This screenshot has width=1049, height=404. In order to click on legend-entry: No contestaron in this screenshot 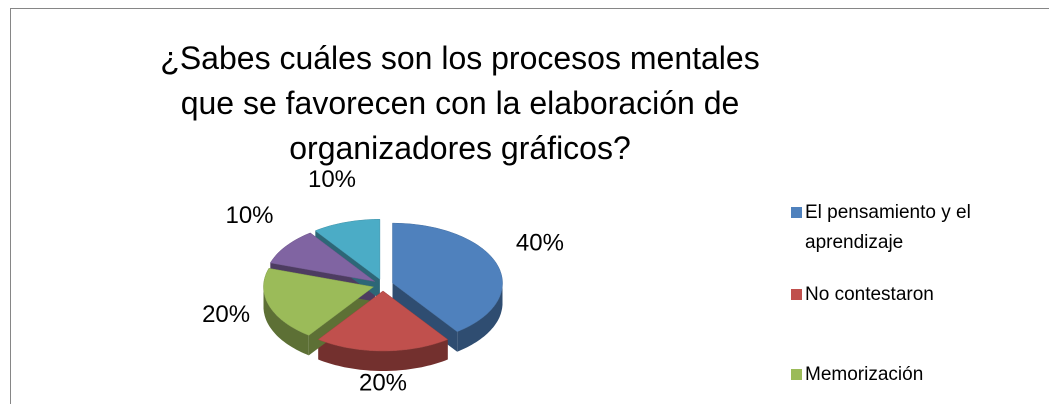, I will do `click(913, 295)`.